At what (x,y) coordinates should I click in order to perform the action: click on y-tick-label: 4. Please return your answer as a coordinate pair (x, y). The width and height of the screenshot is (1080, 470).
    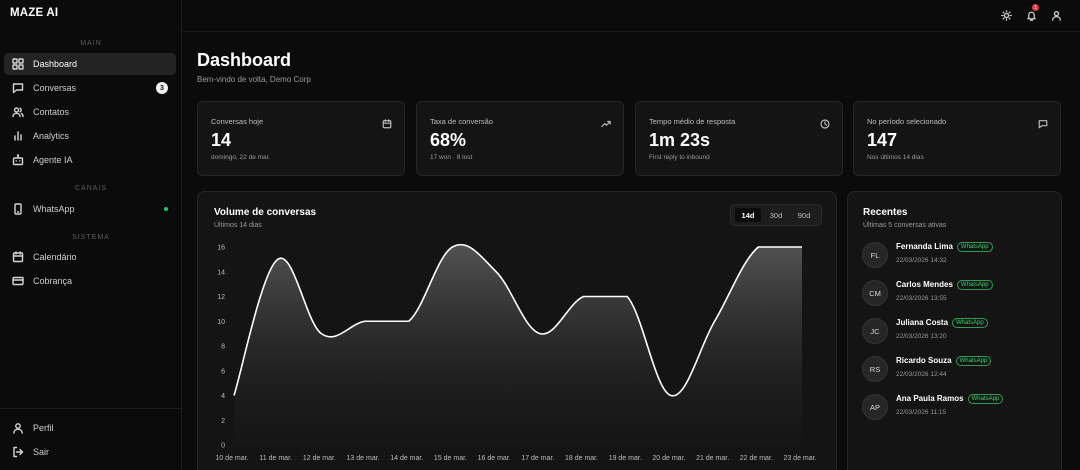
    Looking at the image, I should click on (223, 396).